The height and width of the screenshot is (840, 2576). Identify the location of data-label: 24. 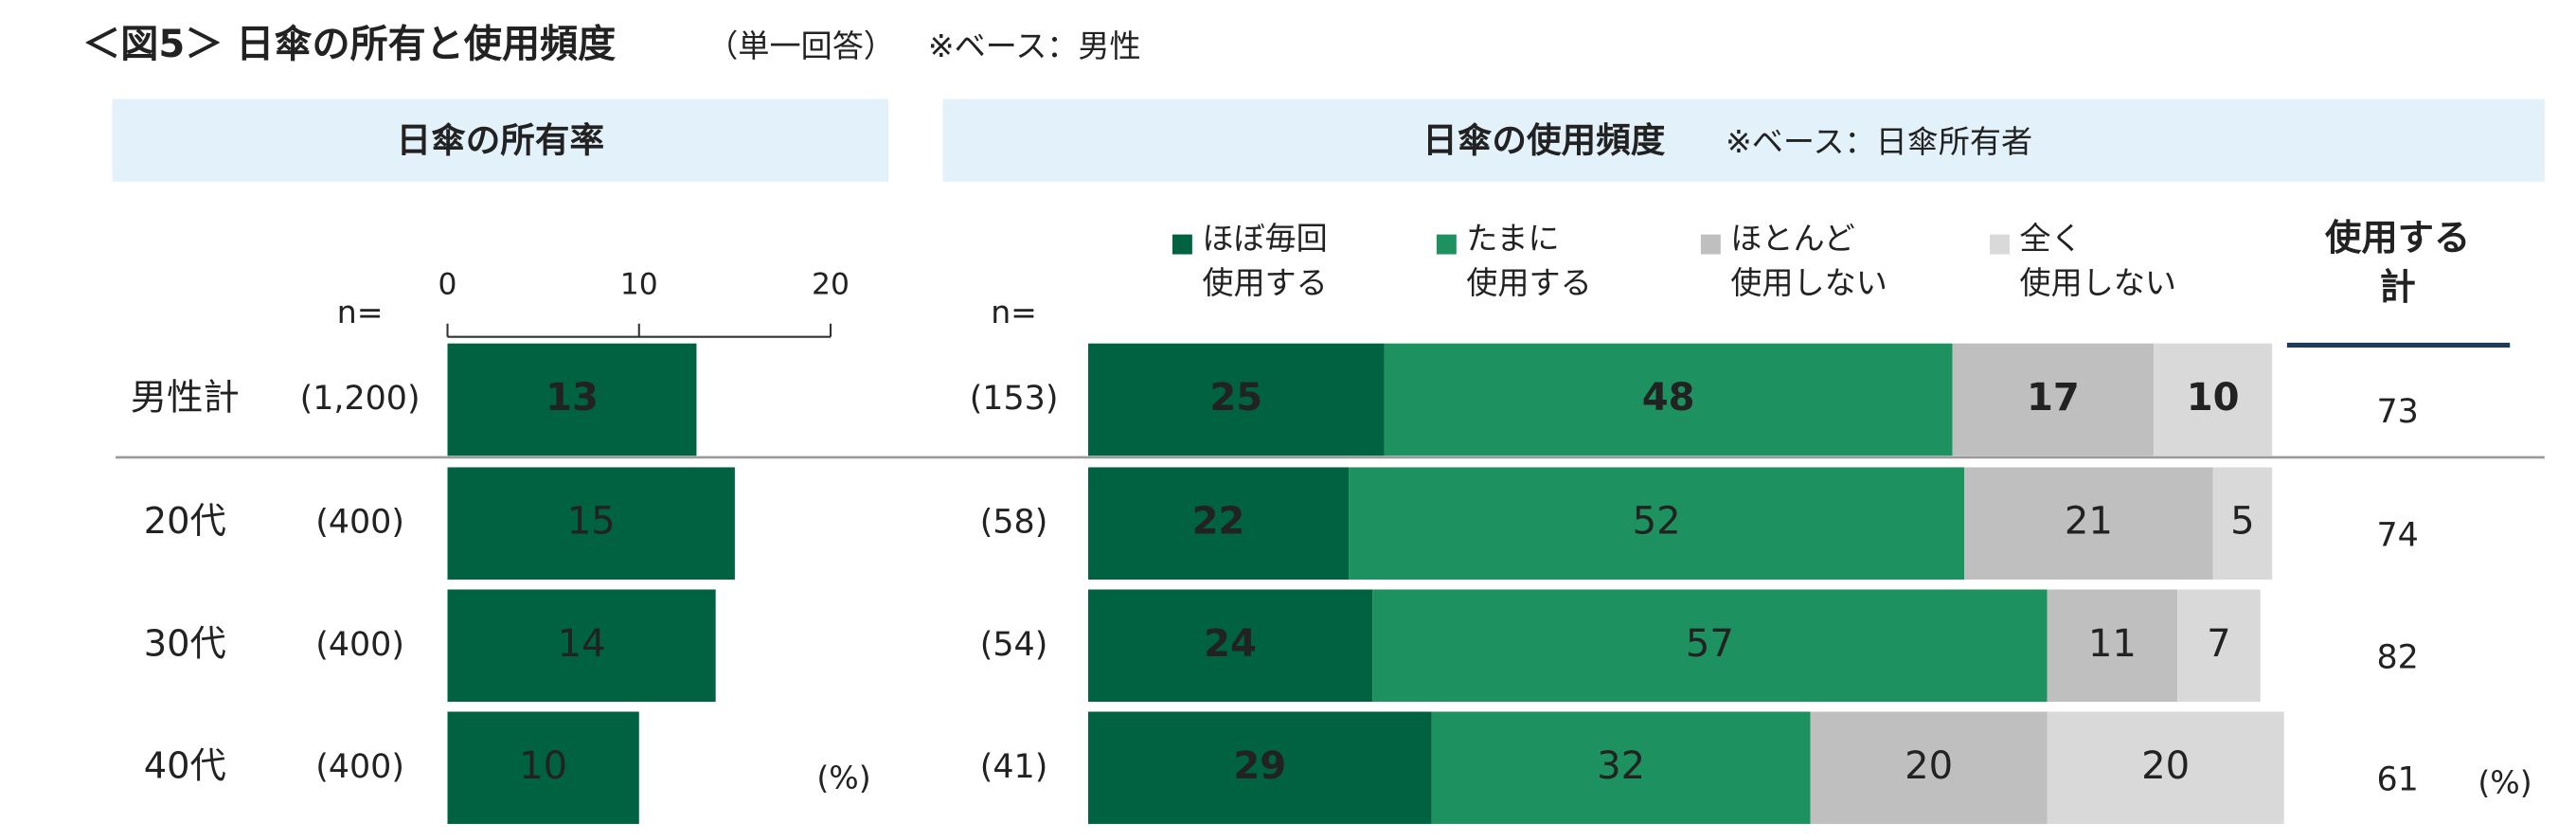
(1230, 644).